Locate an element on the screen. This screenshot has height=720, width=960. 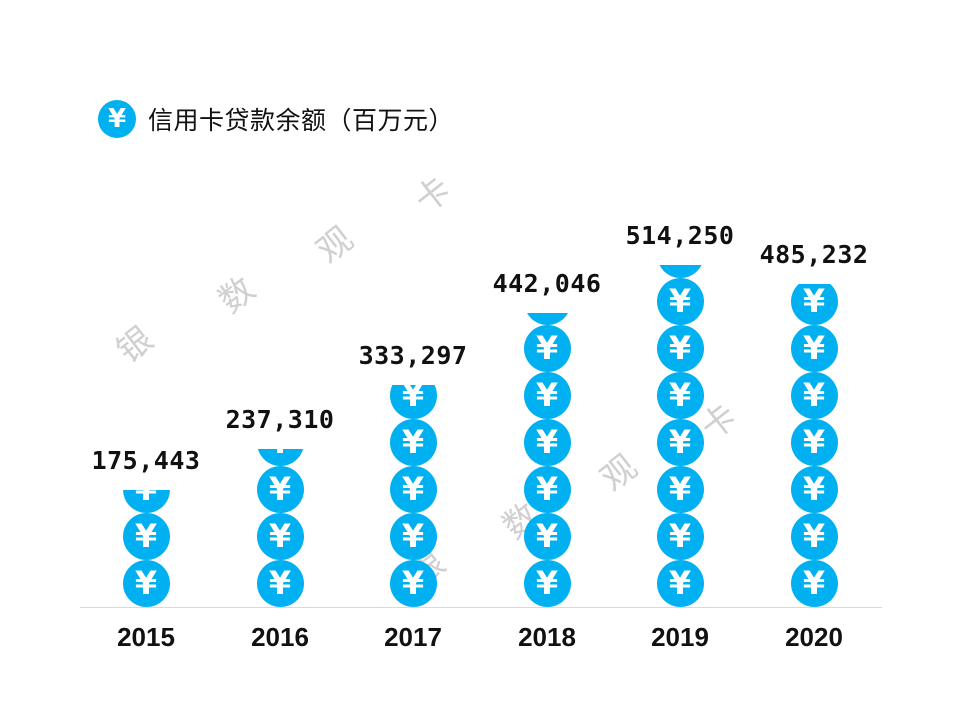
chart-title: ¥ 信用卡贷款余额（百万元） is located at coordinates (276, 119).